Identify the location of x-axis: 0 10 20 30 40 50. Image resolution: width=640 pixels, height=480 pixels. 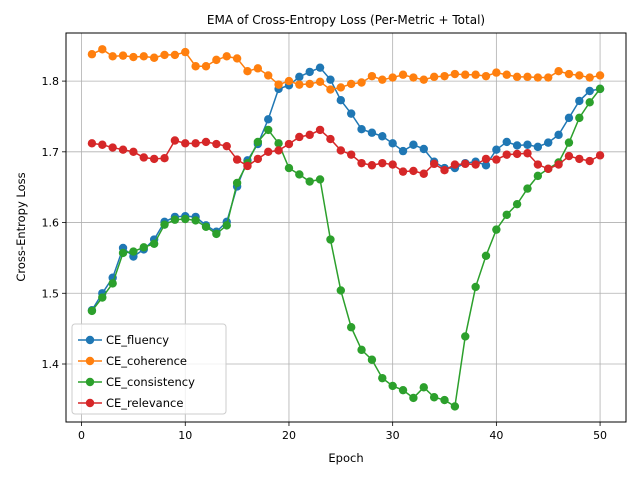
(342, 432).